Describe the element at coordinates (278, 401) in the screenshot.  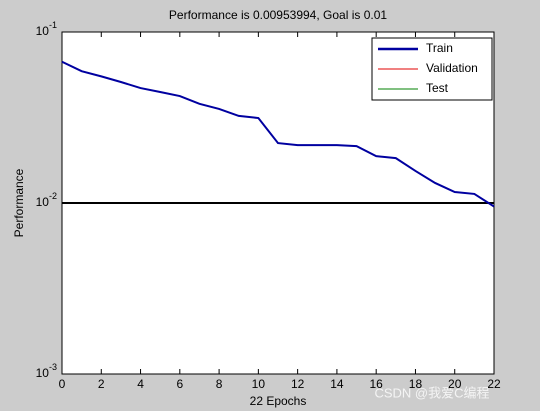
I see `x-axis-label: 22 Epochs` at that location.